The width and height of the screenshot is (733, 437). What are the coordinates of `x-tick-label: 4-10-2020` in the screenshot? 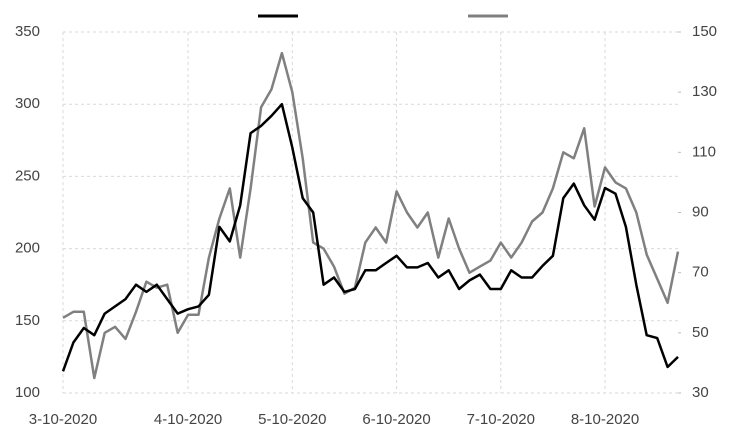 It's located at (188, 419).